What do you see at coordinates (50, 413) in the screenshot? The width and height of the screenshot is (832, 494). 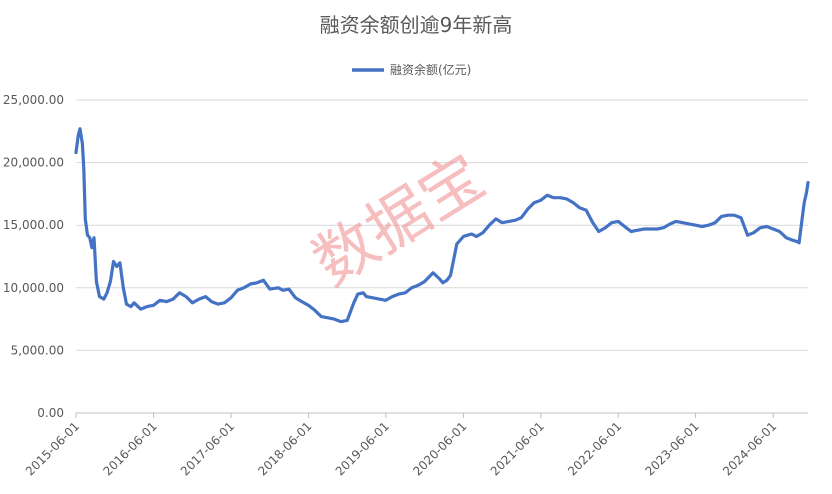 I see `y-tick-label: 0.00` at bounding box center [50, 413].